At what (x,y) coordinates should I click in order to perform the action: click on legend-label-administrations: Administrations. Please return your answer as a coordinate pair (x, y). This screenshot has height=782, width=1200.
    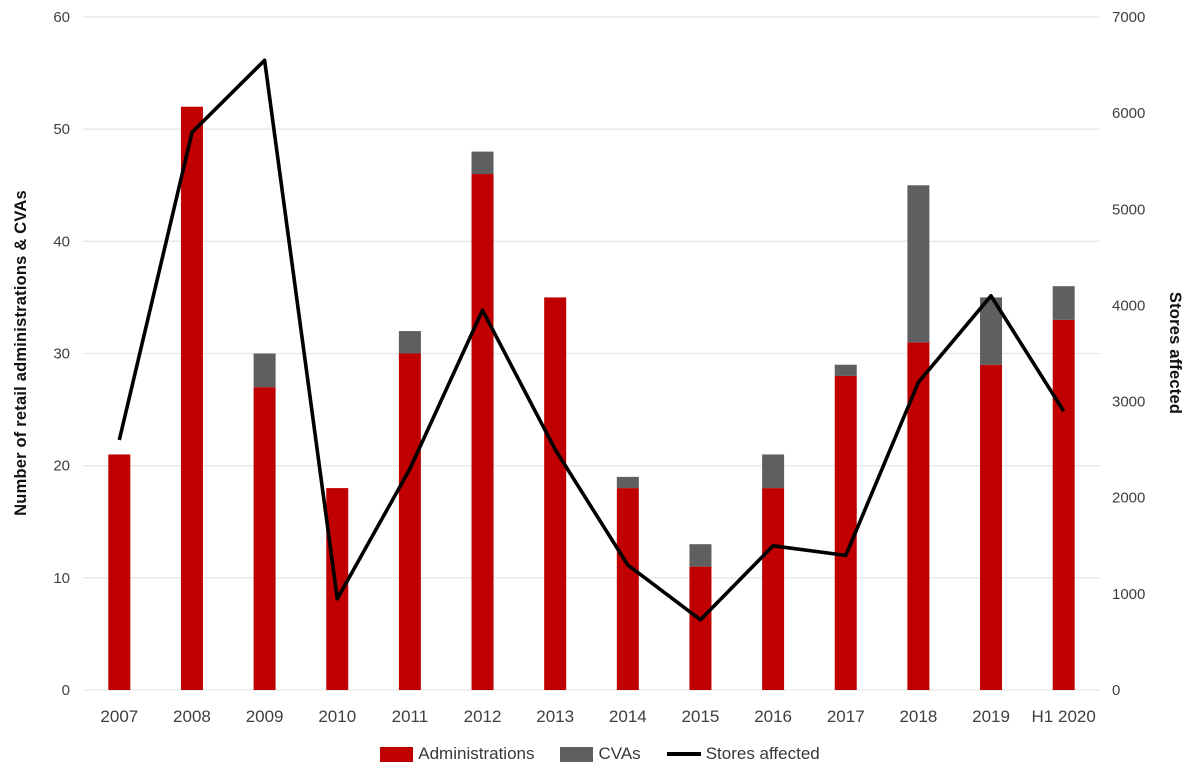
    Looking at the image, I should click on (476, 753).